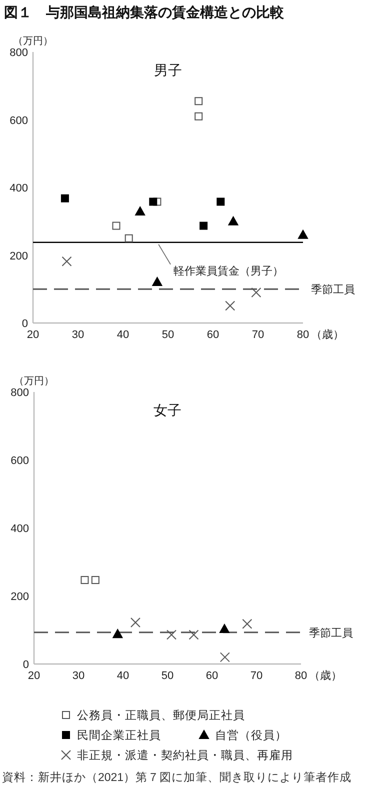 The width and height of the screenshot is (370, 786). Describe the element at coordinates (251, 735) in the screenshot. I see `legend-label: 自営（役員）` at that location.